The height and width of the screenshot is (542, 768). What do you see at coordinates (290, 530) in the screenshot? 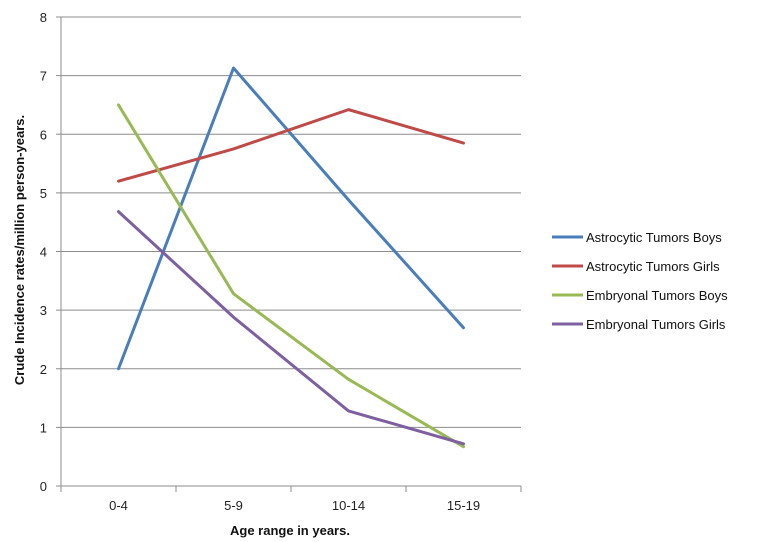
I see `x-axis-title: Age range in years.` at bounding box center [290, 530].